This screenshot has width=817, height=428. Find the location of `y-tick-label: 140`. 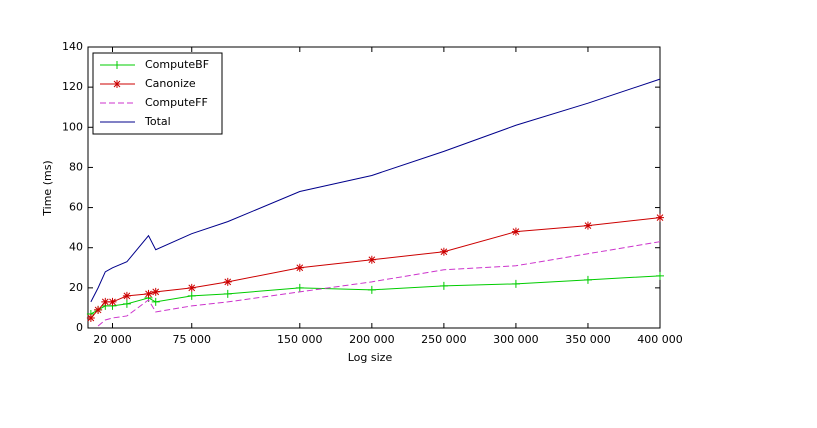

y-tick-label: 140 is located at coordinates (72, 46).